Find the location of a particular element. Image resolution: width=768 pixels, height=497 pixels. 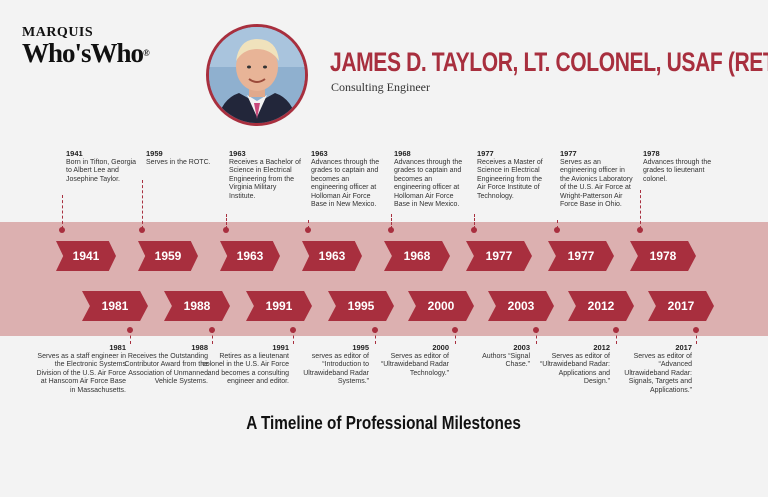

event-year: 1995 is located at coordinates (360, 347).